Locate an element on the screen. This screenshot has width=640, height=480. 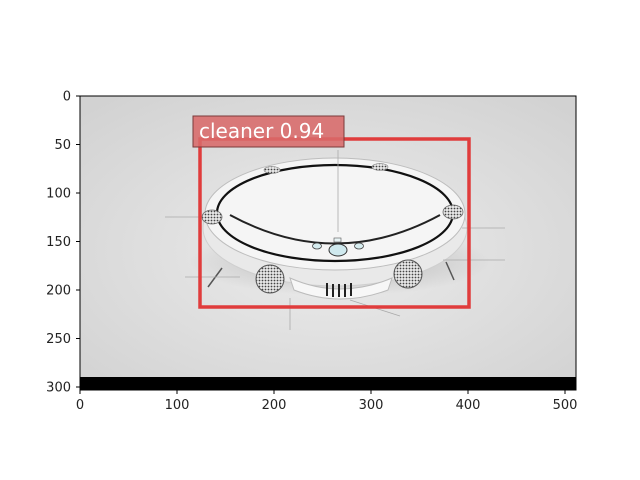
x-tick-label: 200 is located at coordinates (274, 405).